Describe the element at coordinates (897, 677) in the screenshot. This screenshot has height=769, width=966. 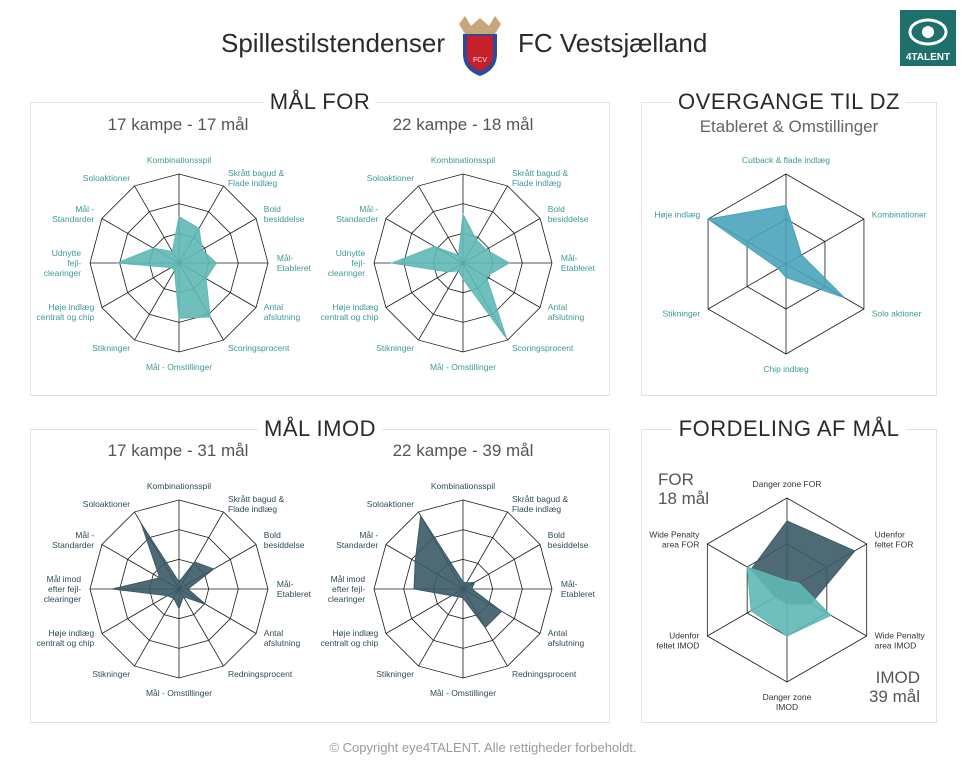
I see `imod-label: IMOD` at that location.